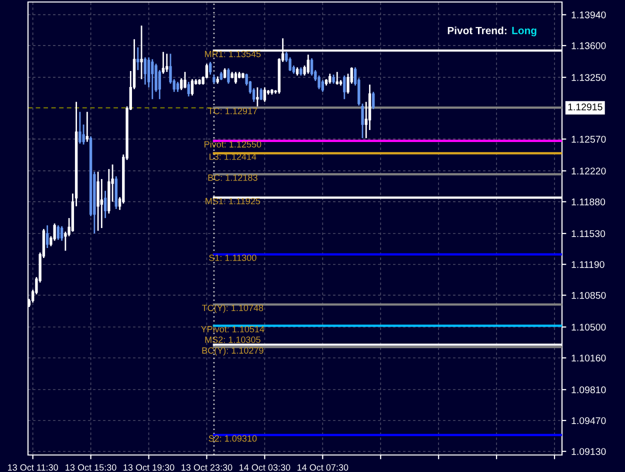 This screenshot has width=625, height=472. I want to click on series-label: Pivot: 1.12550, so click(233, 144).